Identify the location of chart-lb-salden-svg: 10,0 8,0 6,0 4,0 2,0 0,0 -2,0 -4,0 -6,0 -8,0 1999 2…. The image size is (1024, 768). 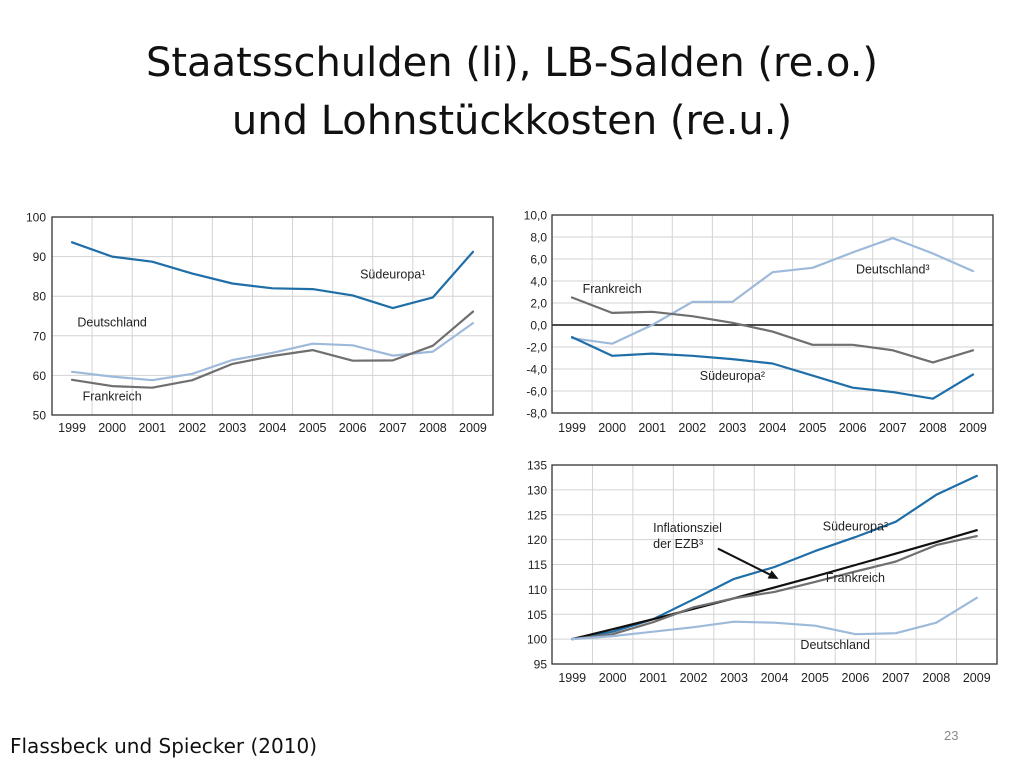
(759, 322).